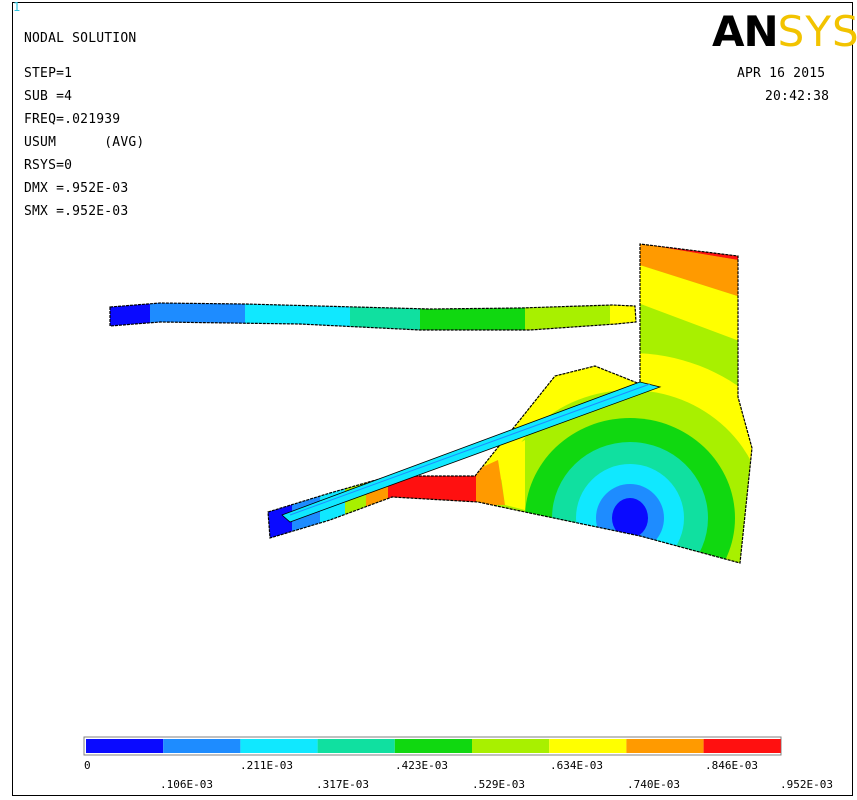 This screenshot has height=800, width=857. Describe the element at coordinates (72, 119) in the screenshot. I see `frequency-text: FREQ=.021939` at that location.